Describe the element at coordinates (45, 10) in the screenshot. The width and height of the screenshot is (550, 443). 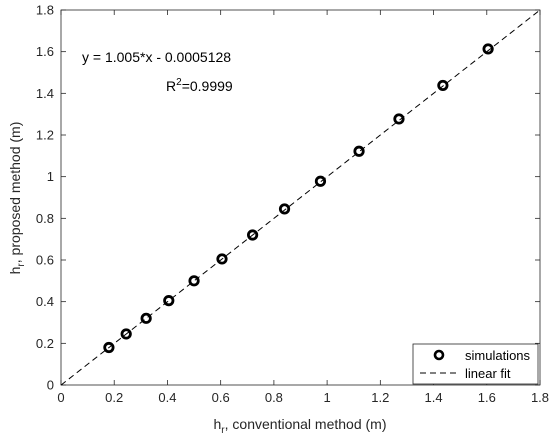
I see `y-tick-label-9: 1.8` at that location.